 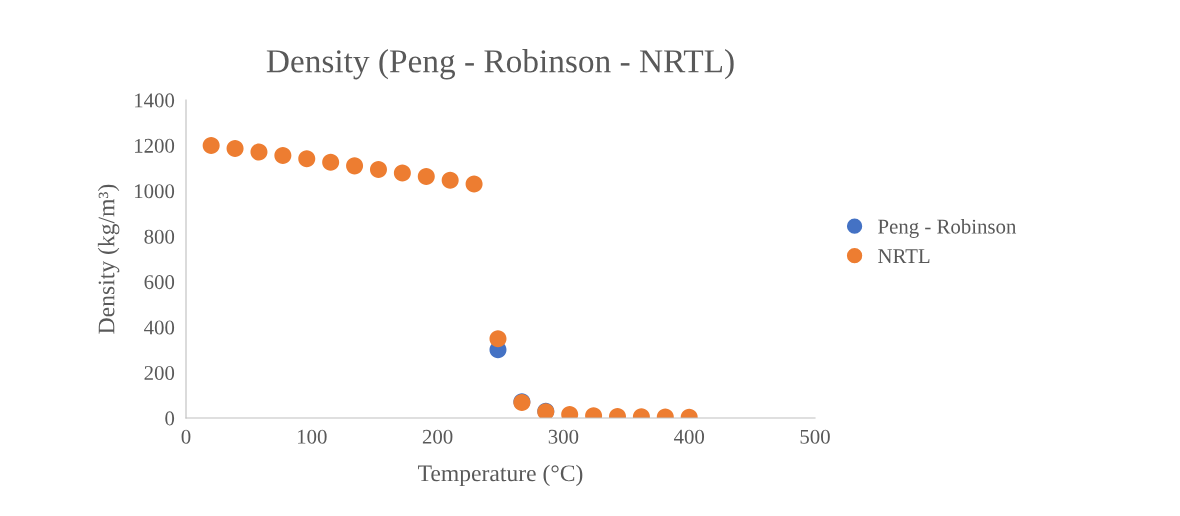 I want to click on chart-title: Density (Peng - Robinson - NRTL), so click(x=500, y=64).